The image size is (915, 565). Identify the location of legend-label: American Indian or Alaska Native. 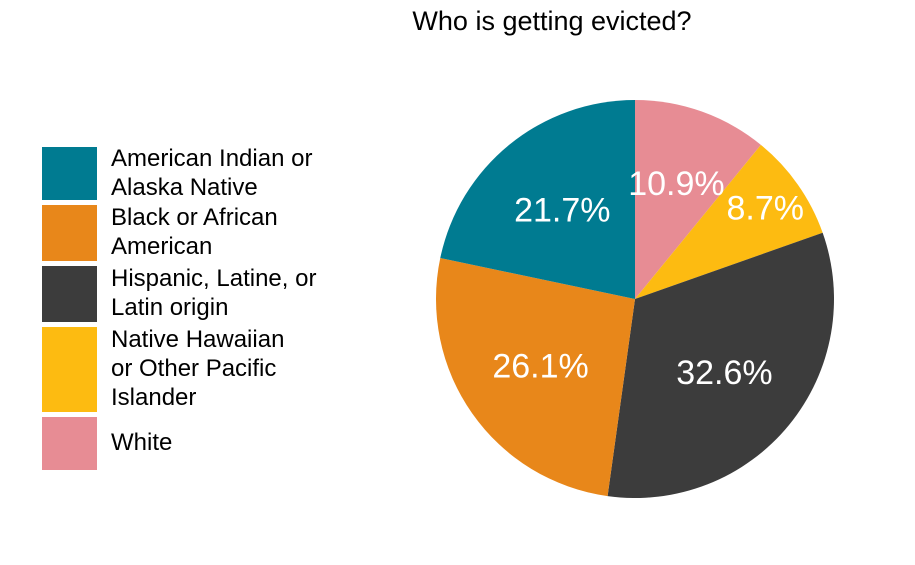
(212, 173).